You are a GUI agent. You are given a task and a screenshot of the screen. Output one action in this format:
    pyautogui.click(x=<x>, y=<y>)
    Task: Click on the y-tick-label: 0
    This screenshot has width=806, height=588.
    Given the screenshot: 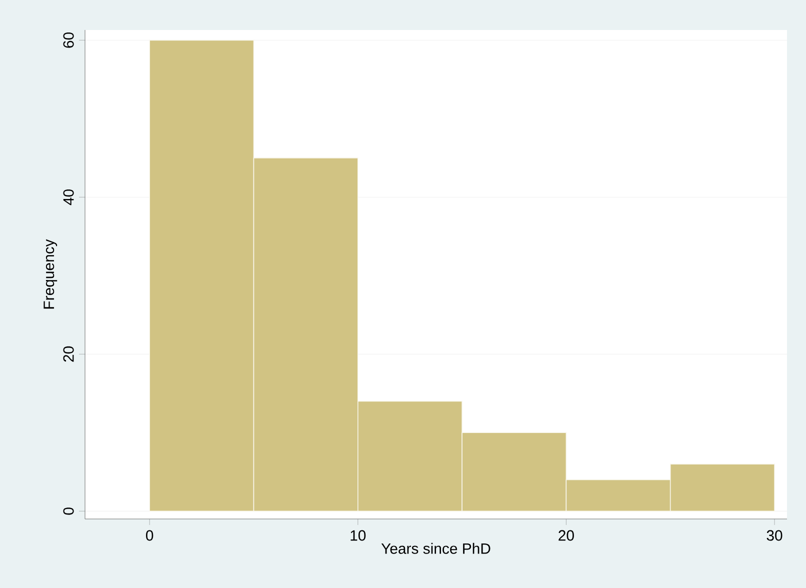 What is the action you would take?
    pyautogui.click(x=68, y=511)
    